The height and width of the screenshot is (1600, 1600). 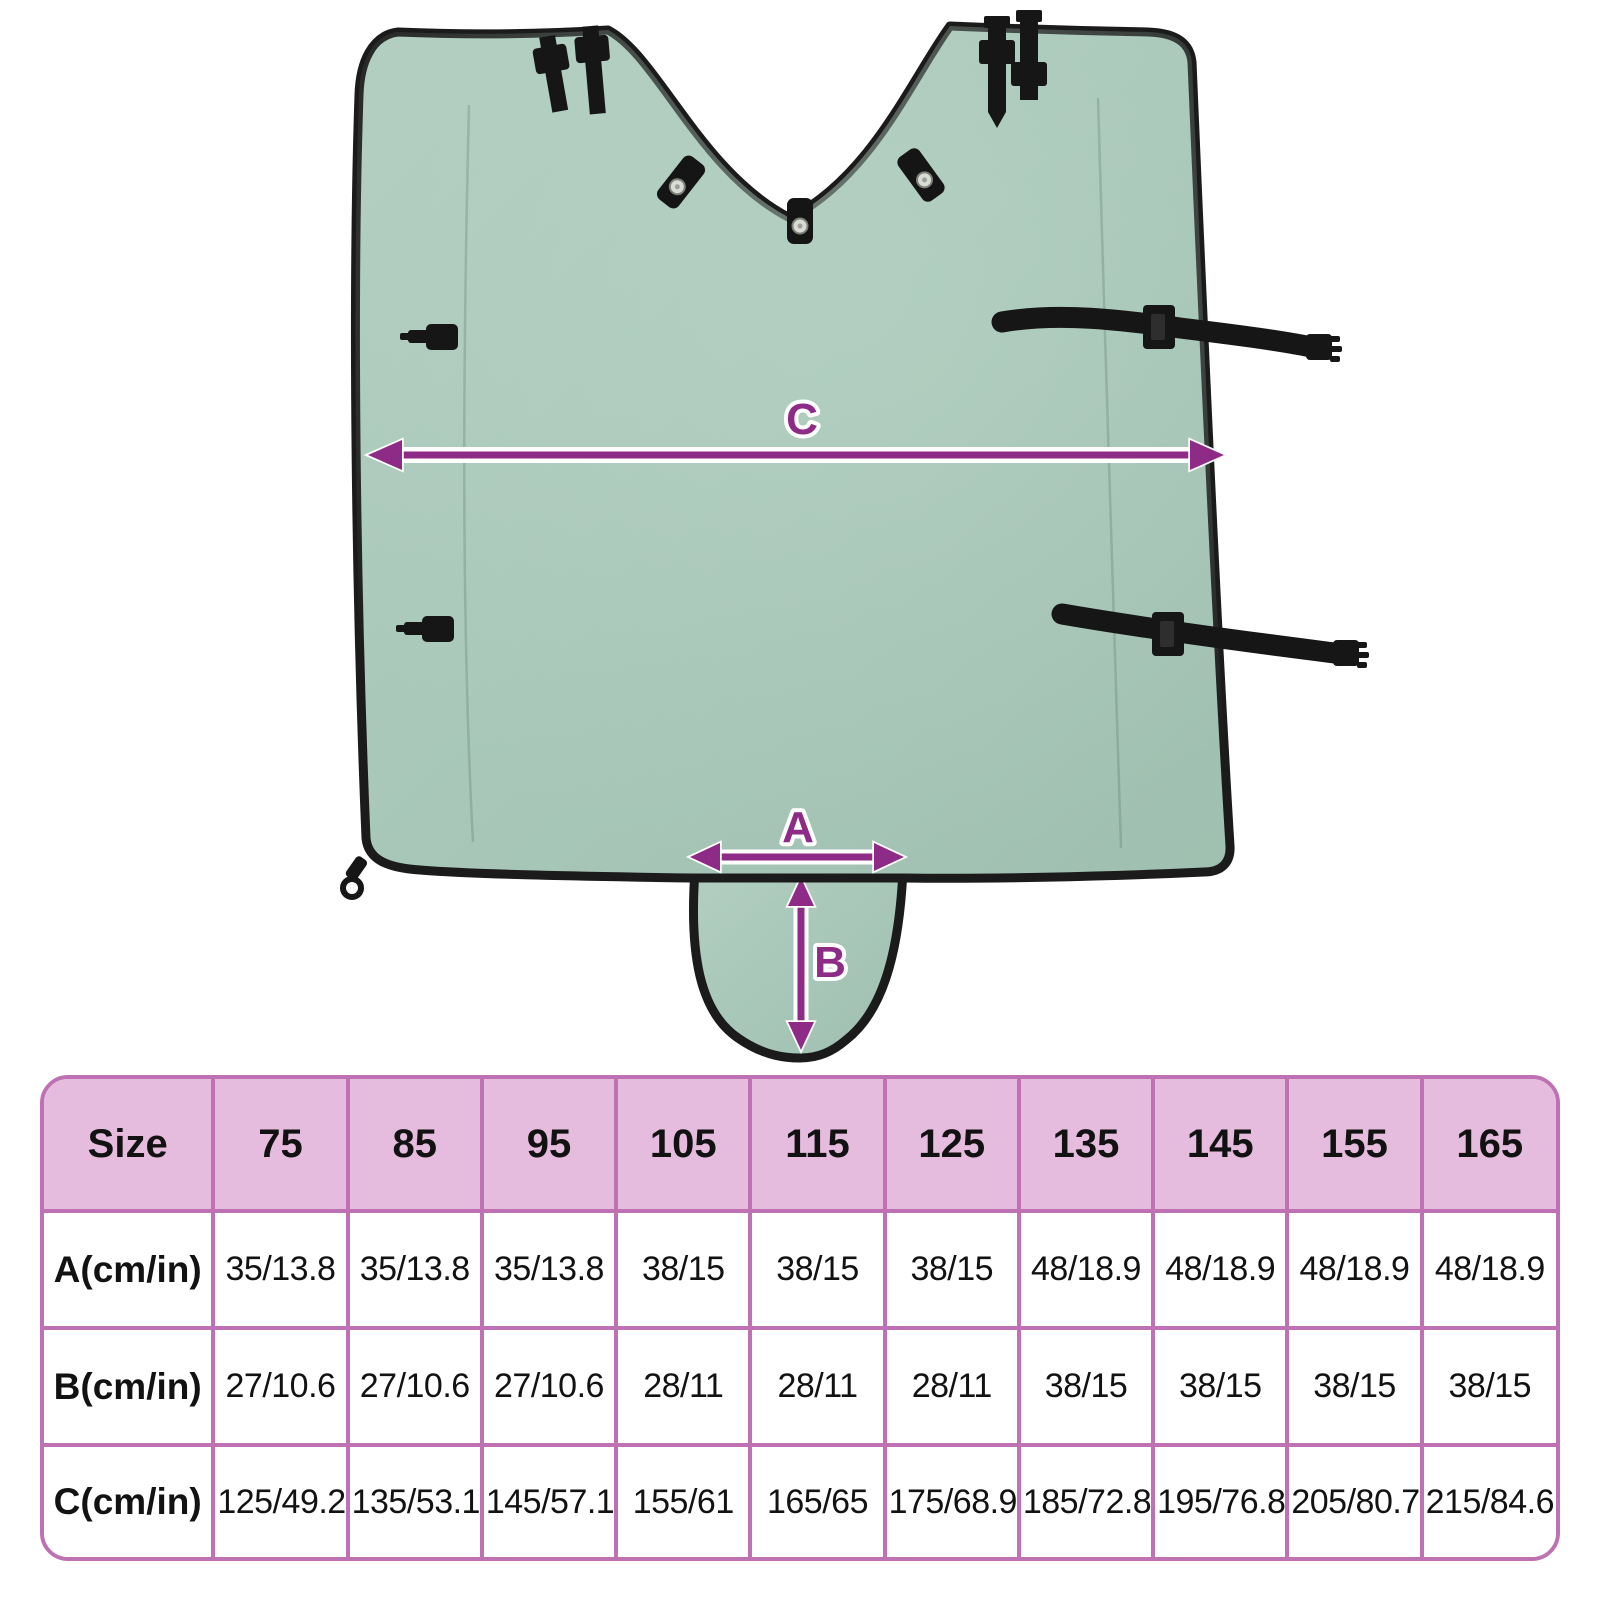 What do you see at coordinates (280, 1500) in the screenshot?
I see `size-table-cell: 125/49.2` at bounding box center [280, 1500].